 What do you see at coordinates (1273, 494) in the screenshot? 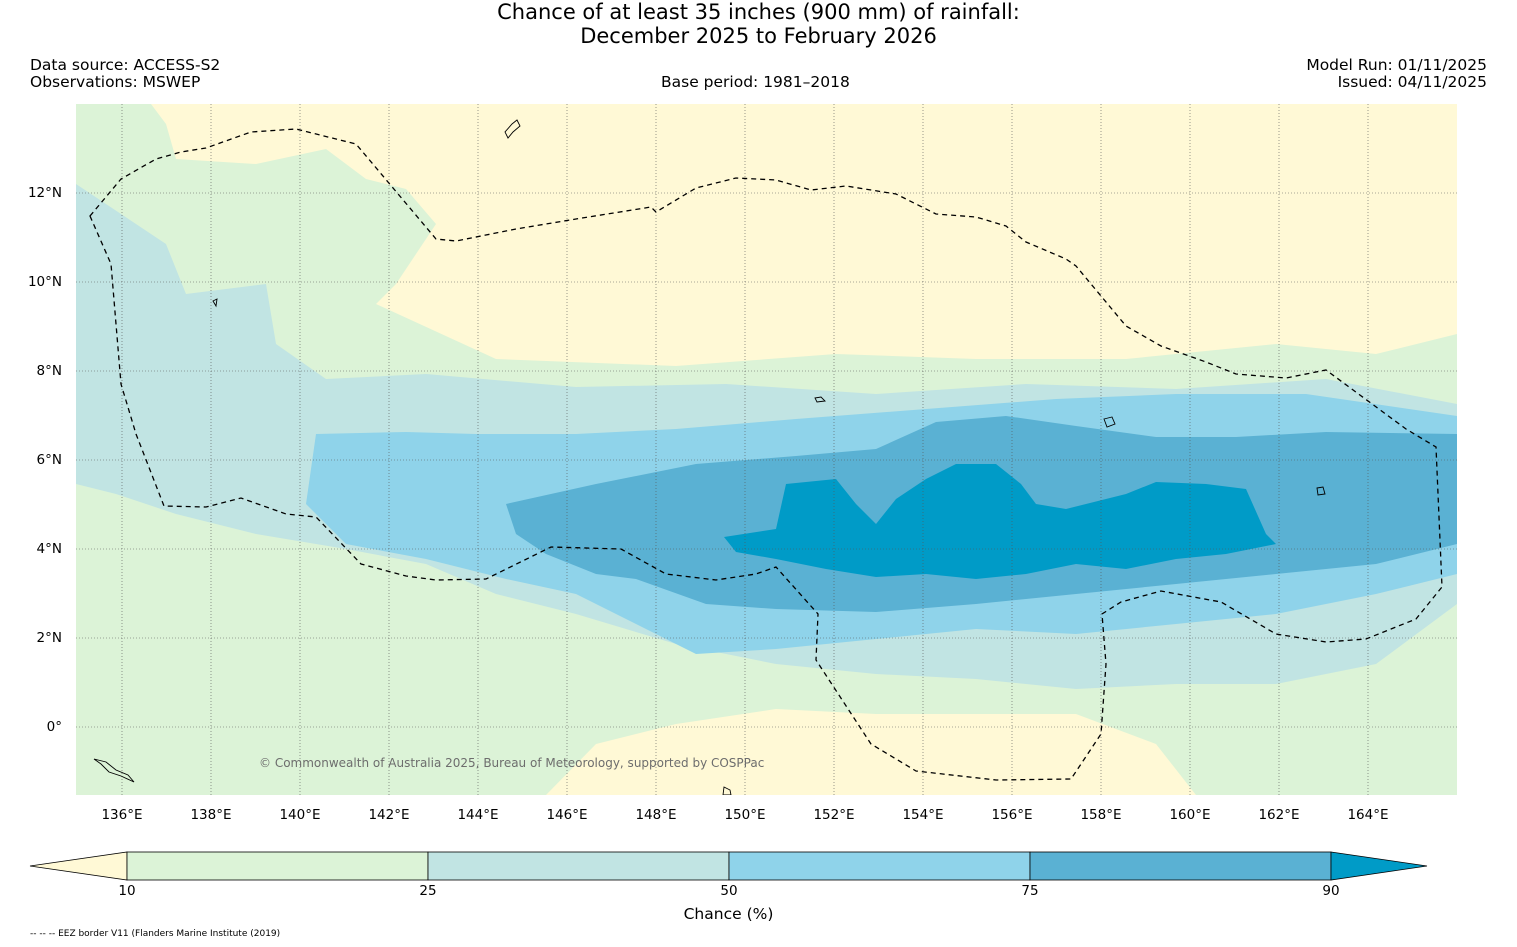
I see `band-90-plus-patch` at bounding box center [1273, 494].